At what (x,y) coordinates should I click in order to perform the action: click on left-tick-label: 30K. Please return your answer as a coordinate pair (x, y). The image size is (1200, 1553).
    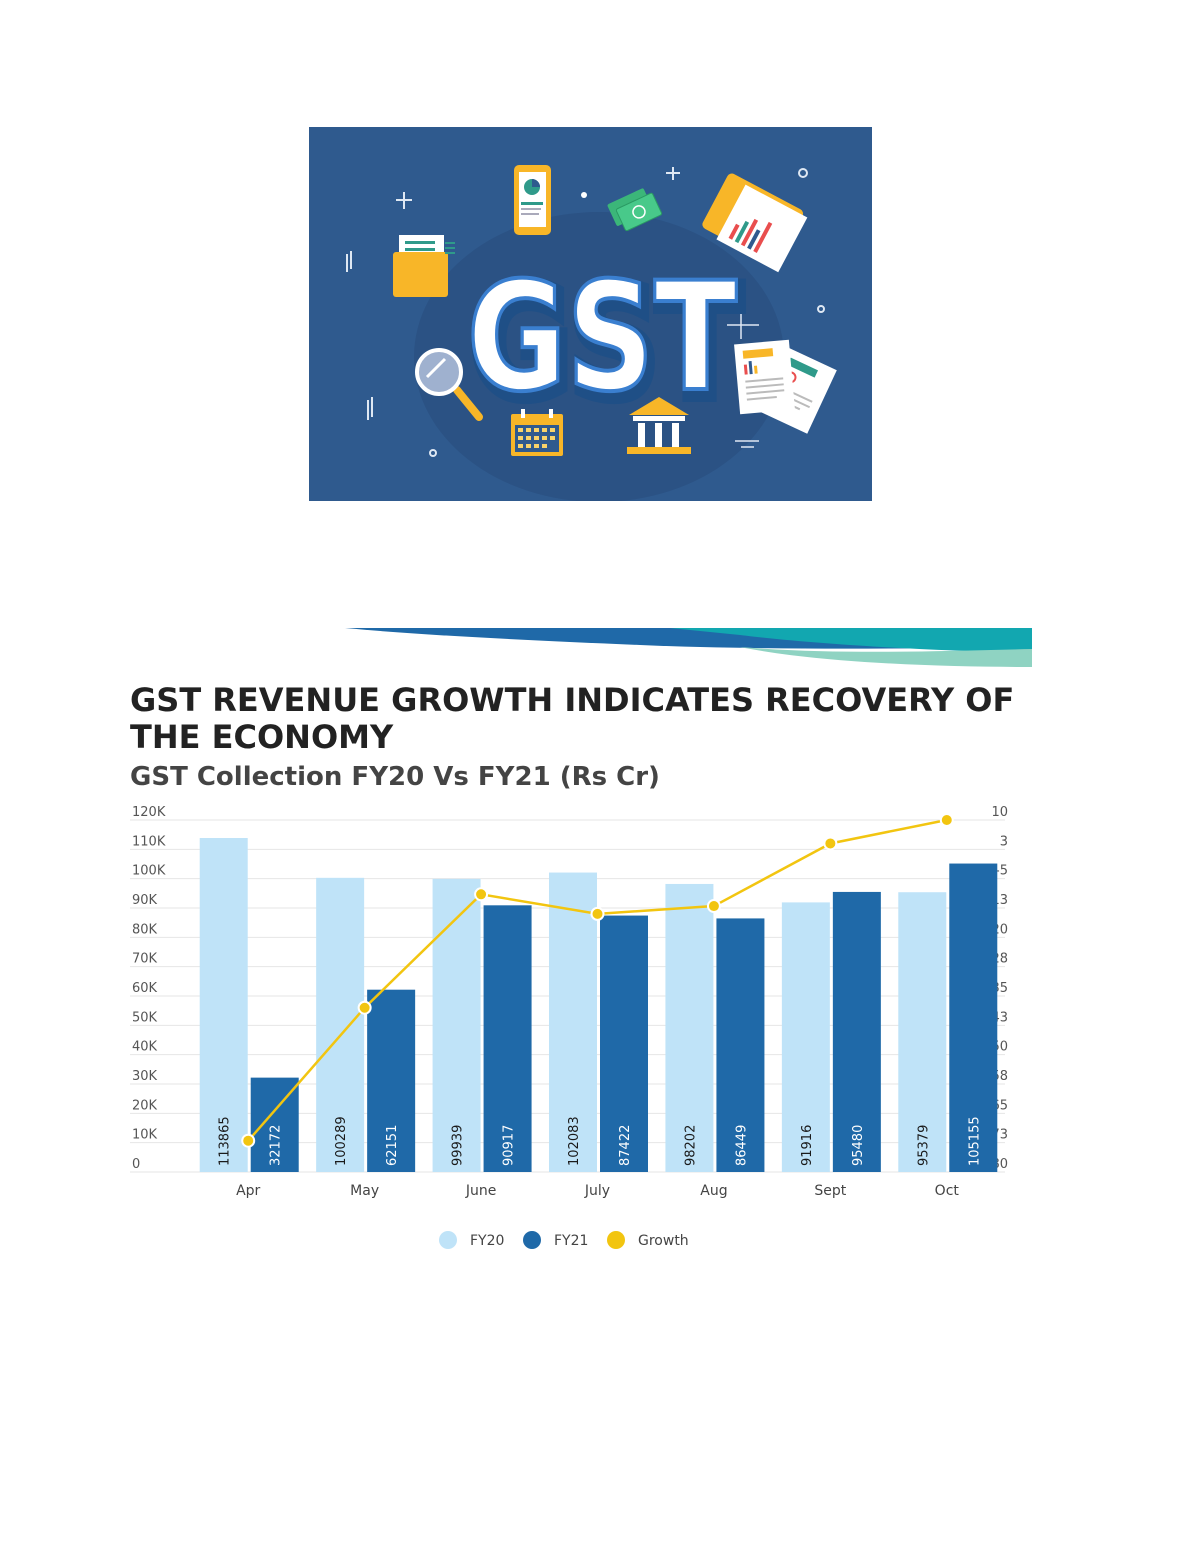
    Looking at the image, I should click on (145, 1076).